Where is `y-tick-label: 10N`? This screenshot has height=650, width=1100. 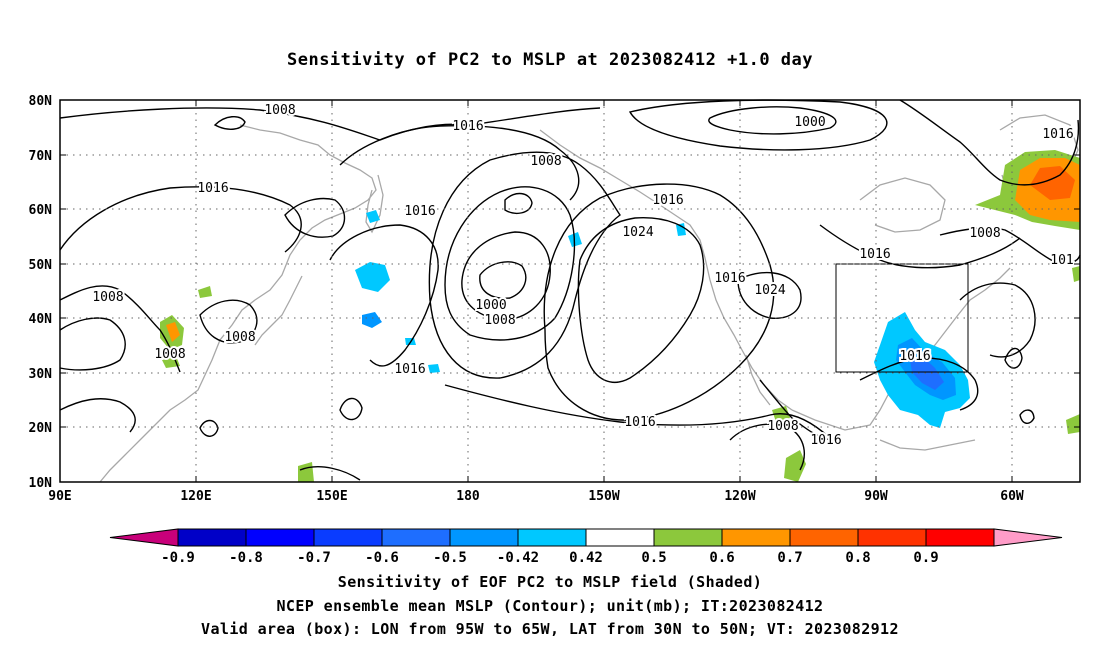 y-tick-label: 10N is located at coordinates (41, 483).